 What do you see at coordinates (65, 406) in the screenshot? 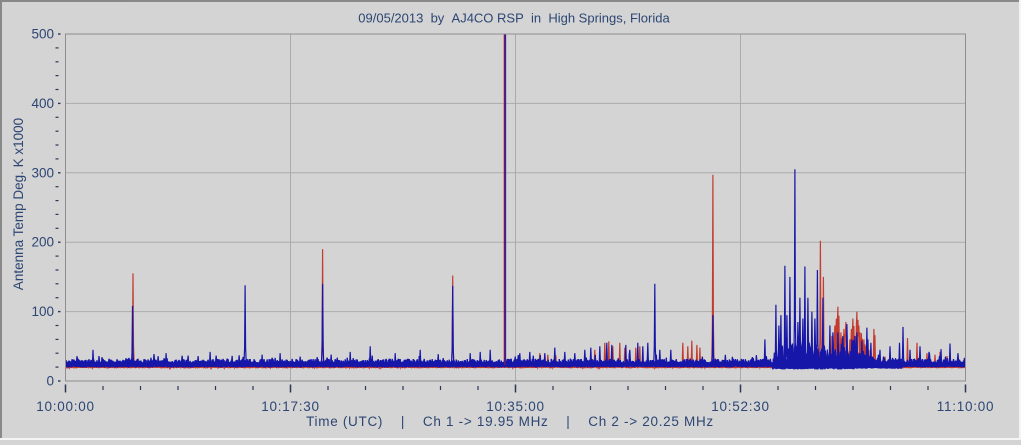
I see `svg-text: 10:00:00` at bounding box center [65, 406].